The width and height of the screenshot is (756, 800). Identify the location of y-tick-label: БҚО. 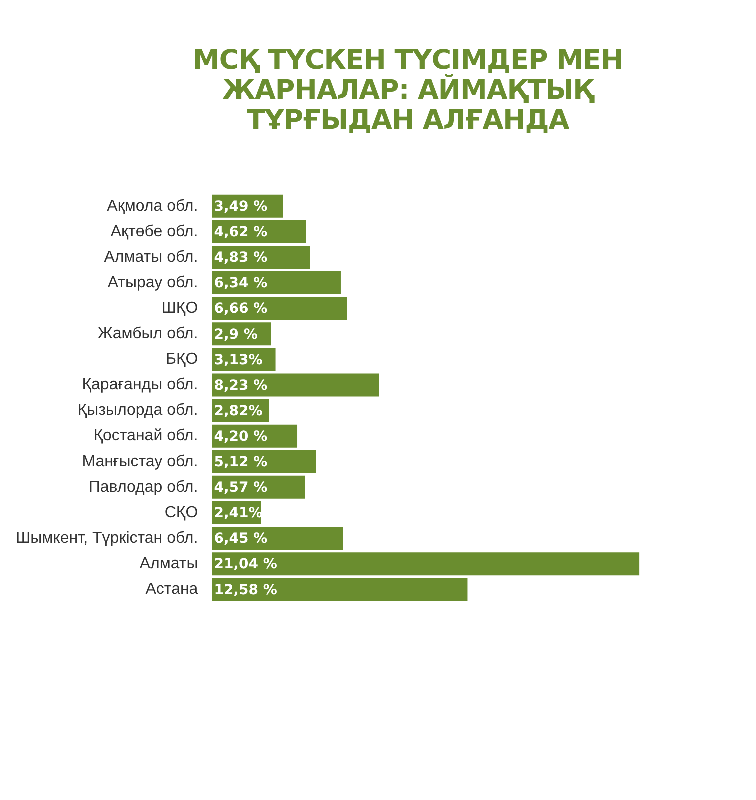
(182, 359).